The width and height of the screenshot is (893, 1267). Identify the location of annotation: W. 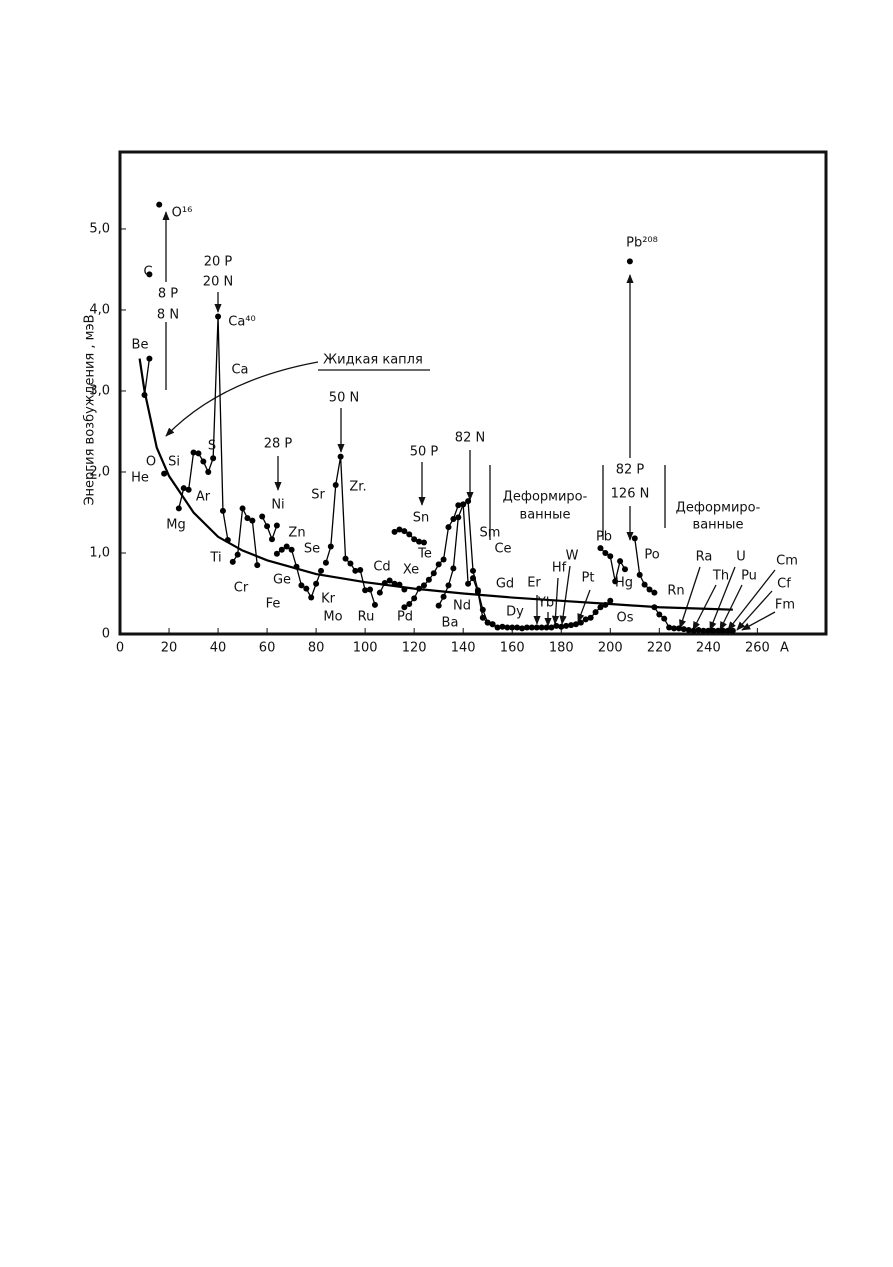
(572, 556).